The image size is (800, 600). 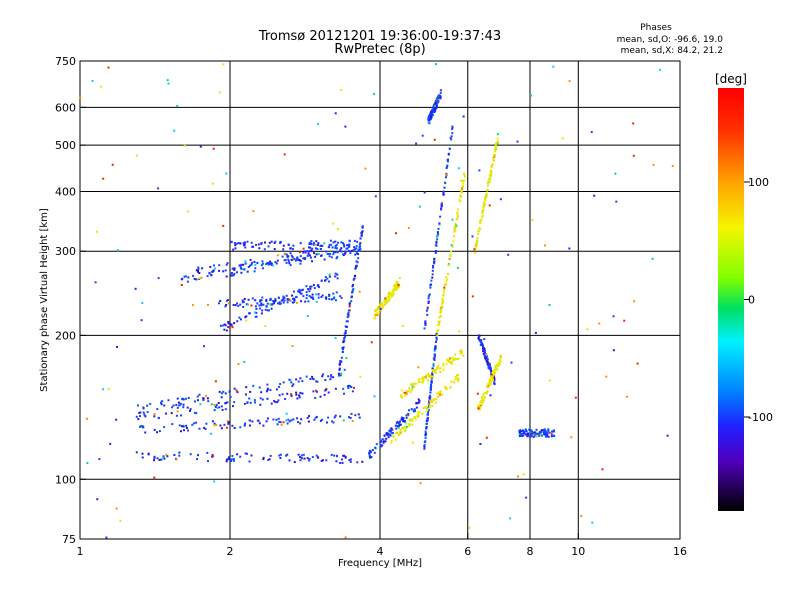 I want to click on x-tick-label: 1, so click(x=80, y=551).